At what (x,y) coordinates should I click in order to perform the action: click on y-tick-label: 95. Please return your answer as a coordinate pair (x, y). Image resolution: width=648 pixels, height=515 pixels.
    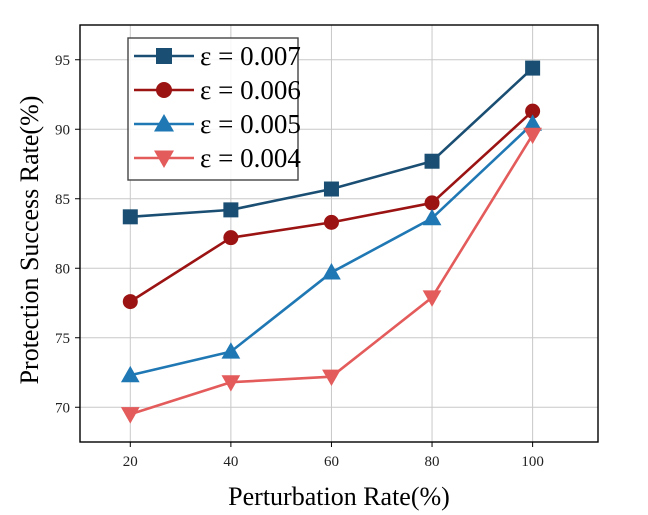
    Looking at the image, I should click on (62, 61).